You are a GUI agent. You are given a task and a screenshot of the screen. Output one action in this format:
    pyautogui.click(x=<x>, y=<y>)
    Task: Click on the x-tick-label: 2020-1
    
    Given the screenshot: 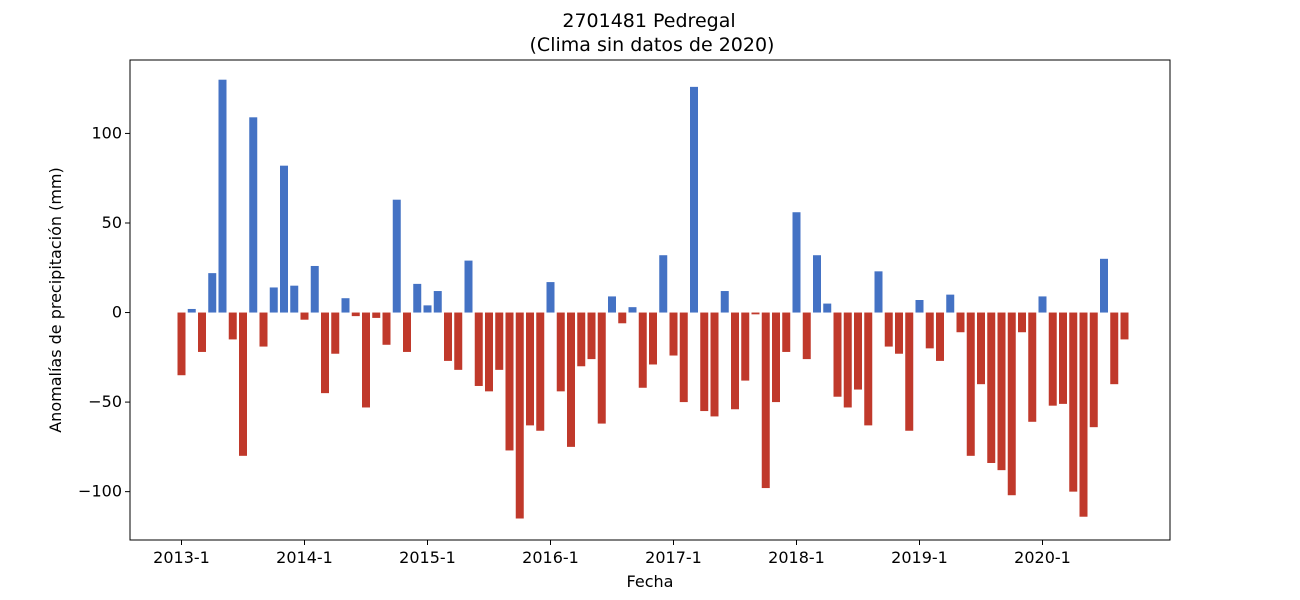 What is the action you would take?
    pyautogui.click(x=1042, y=557)
    